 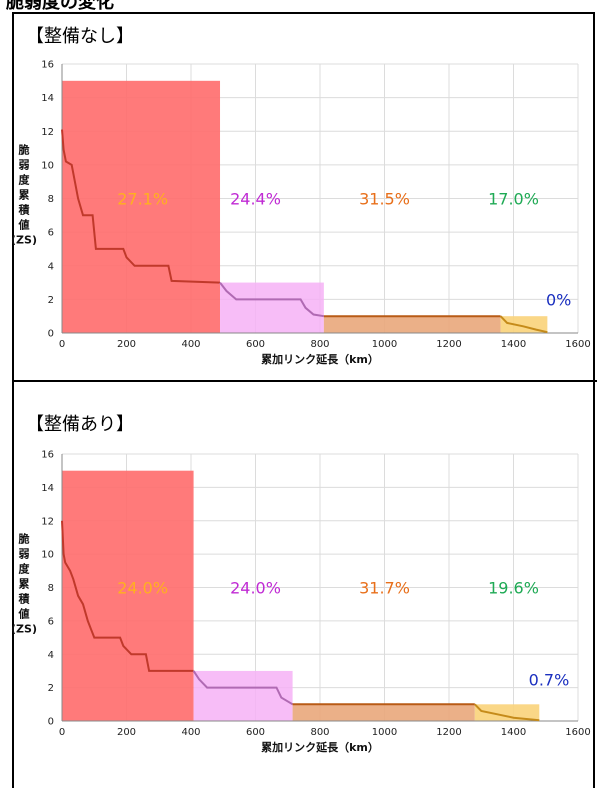 I want to click on percent-label-1: 27.1%, so click(x=142, y=199).